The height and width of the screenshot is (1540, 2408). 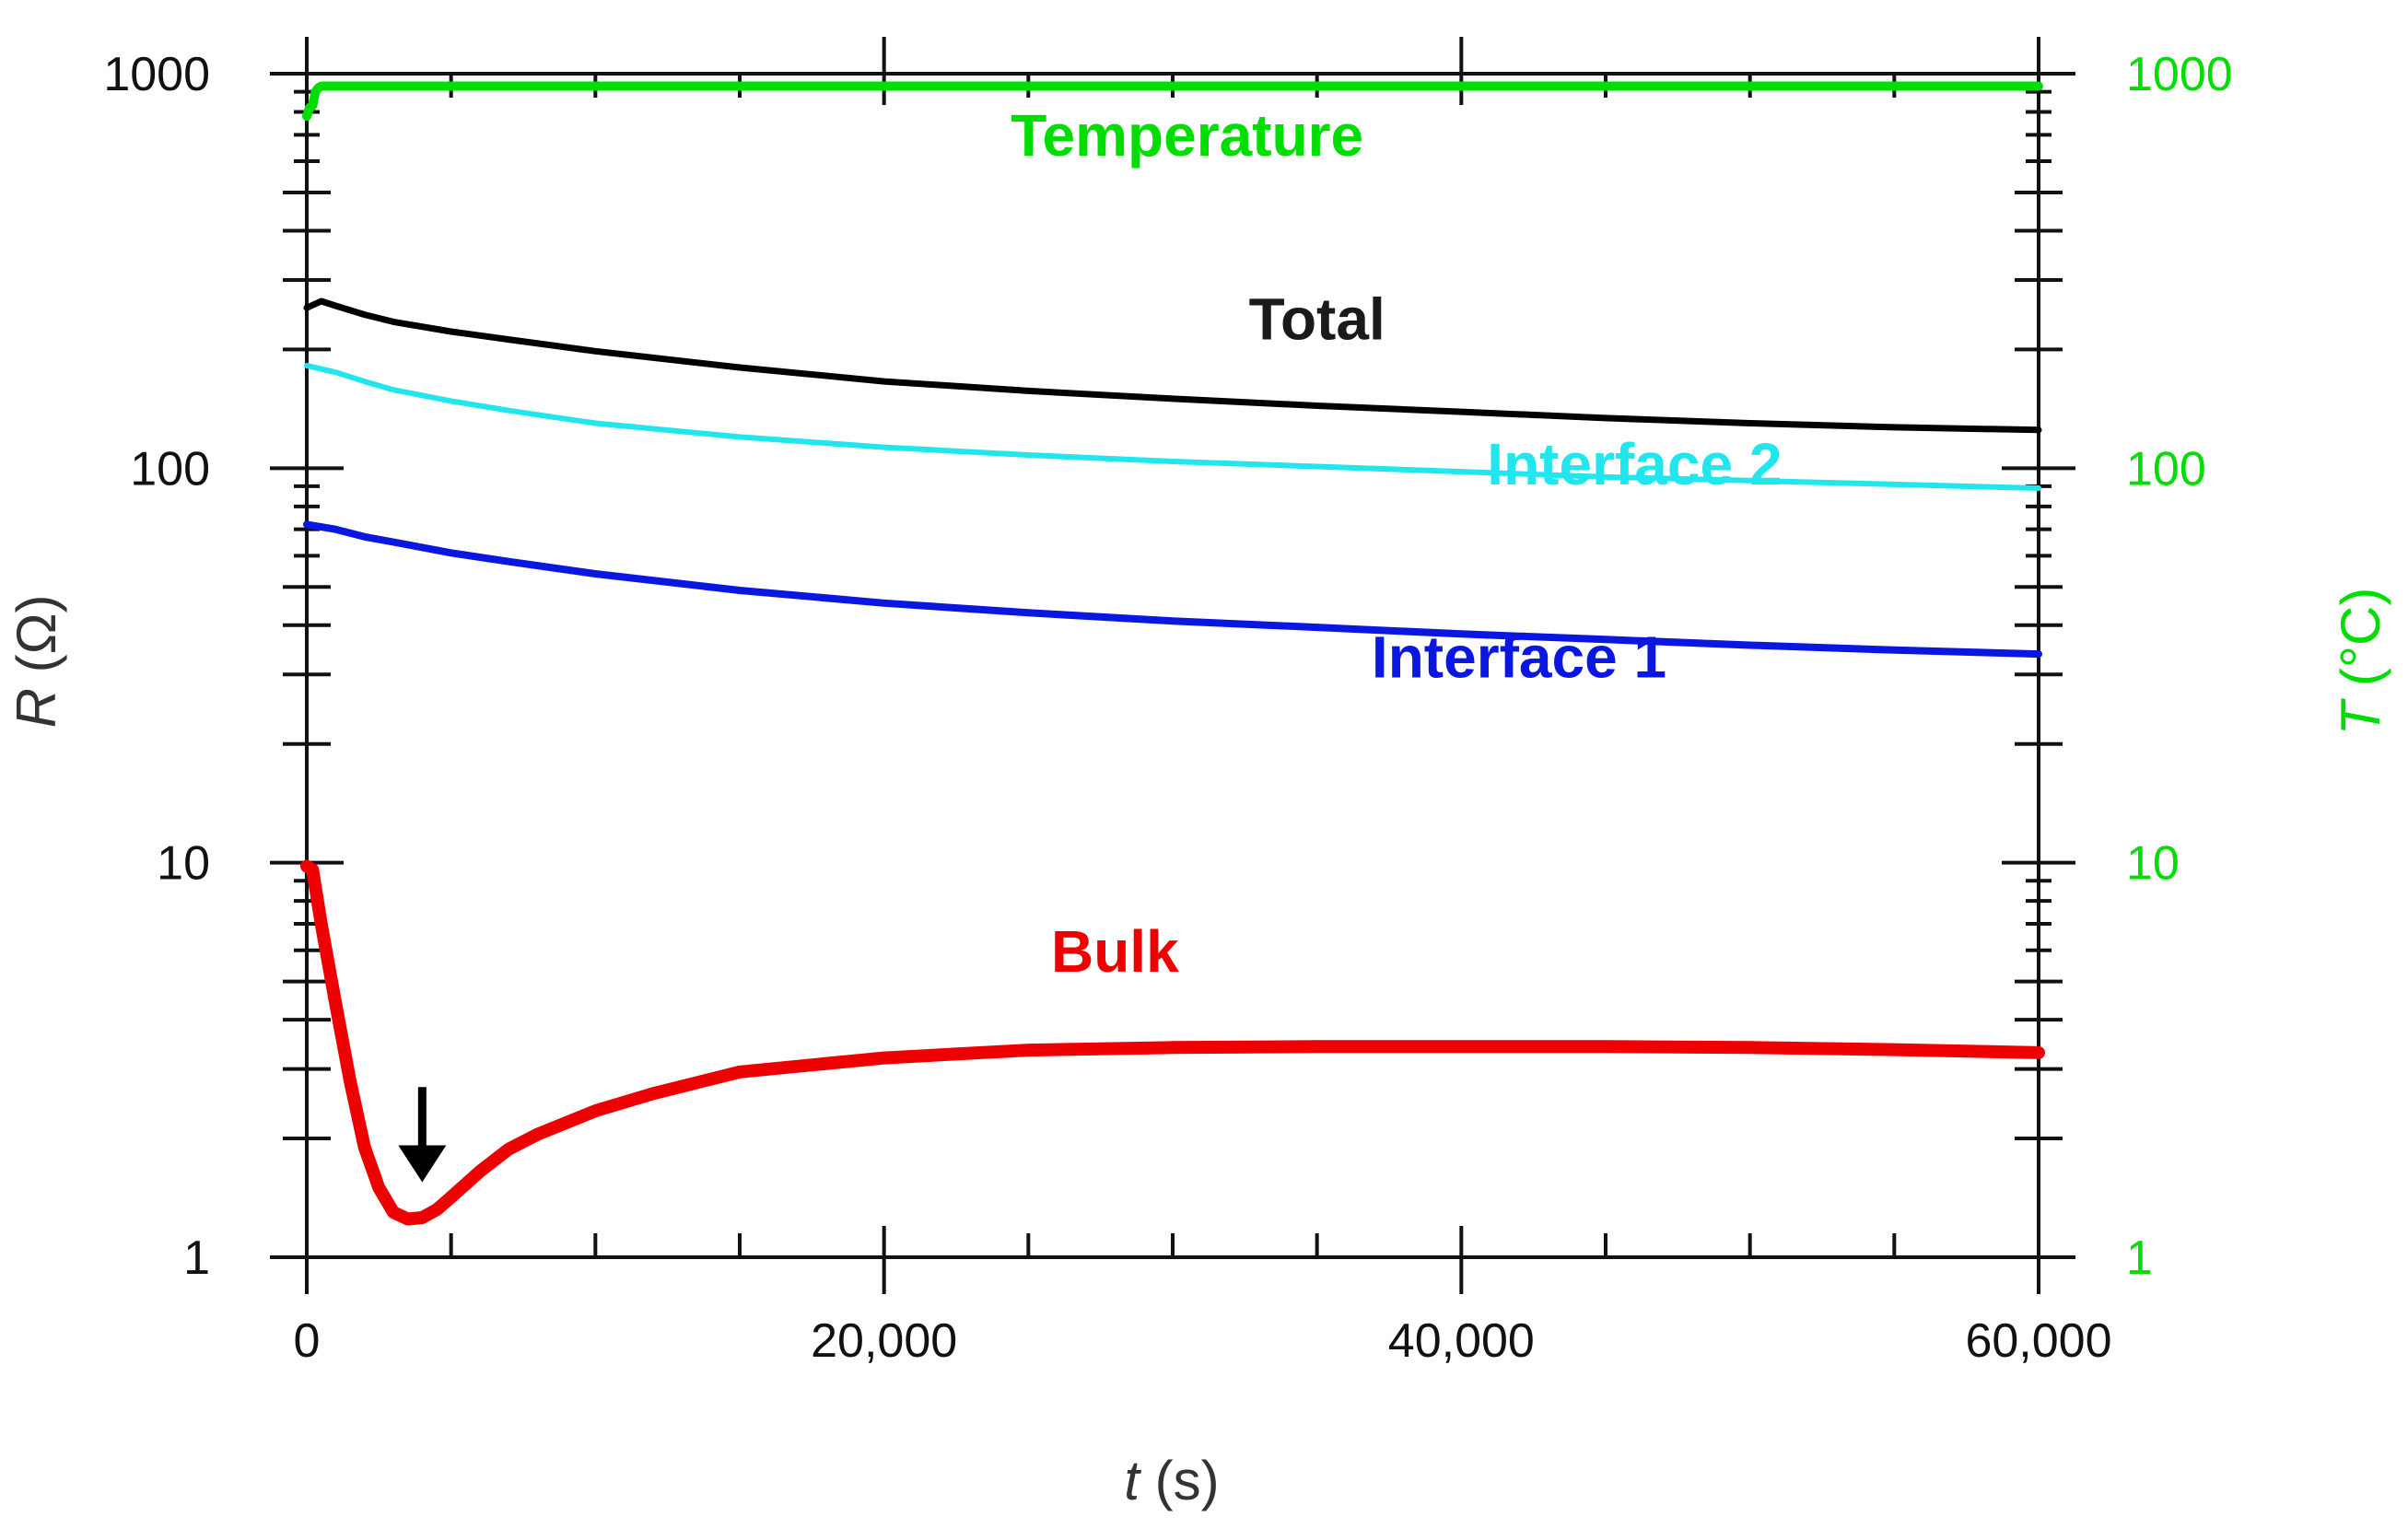 What do you see at coordinates (170, 469) in the screenshot?
I see `y-tick-label-left: 100` at bounding box center [170, 469].